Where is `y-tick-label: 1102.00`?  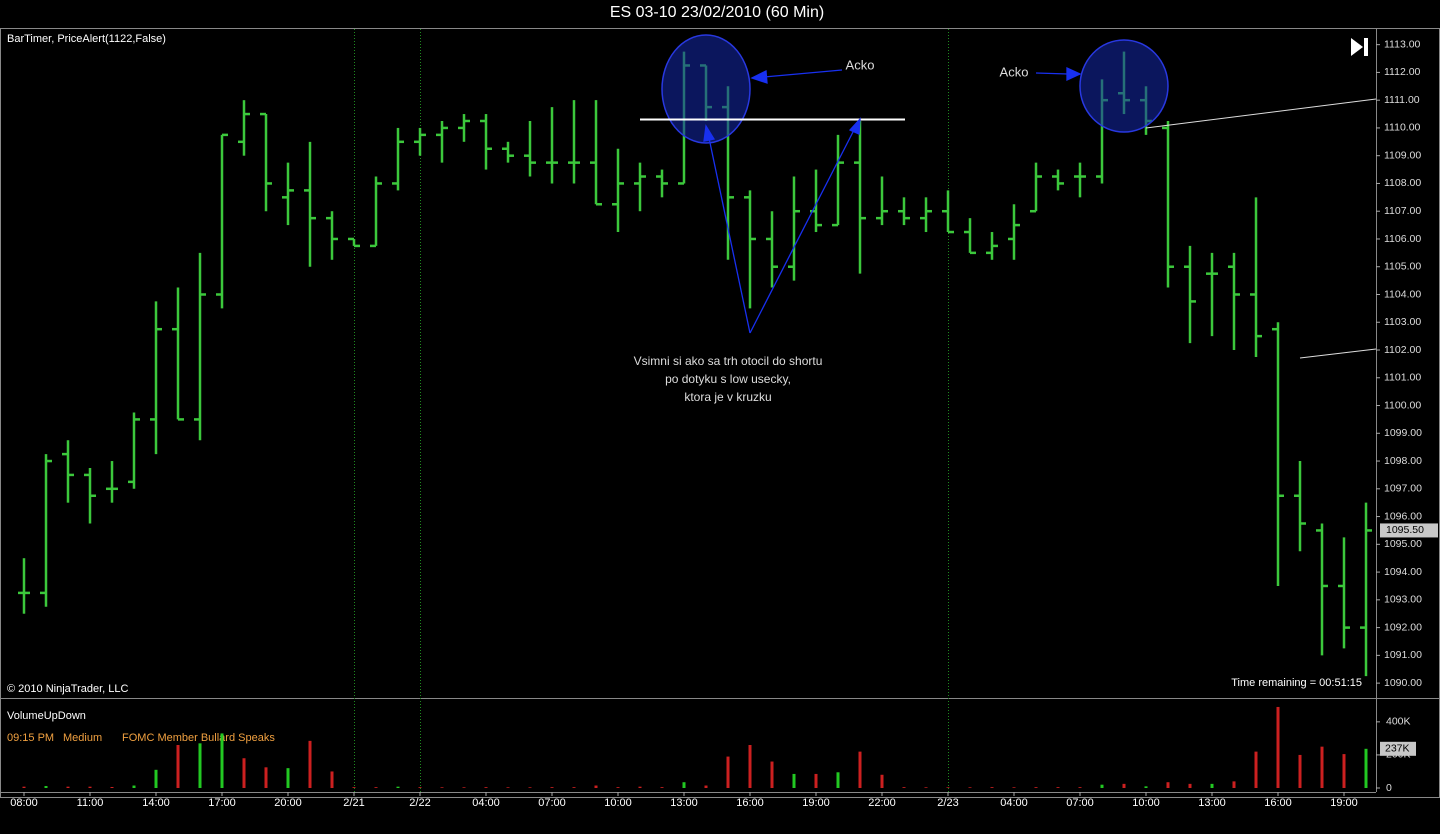 y-tick-label: 1102.00 is located at coordinates (1402, 350).